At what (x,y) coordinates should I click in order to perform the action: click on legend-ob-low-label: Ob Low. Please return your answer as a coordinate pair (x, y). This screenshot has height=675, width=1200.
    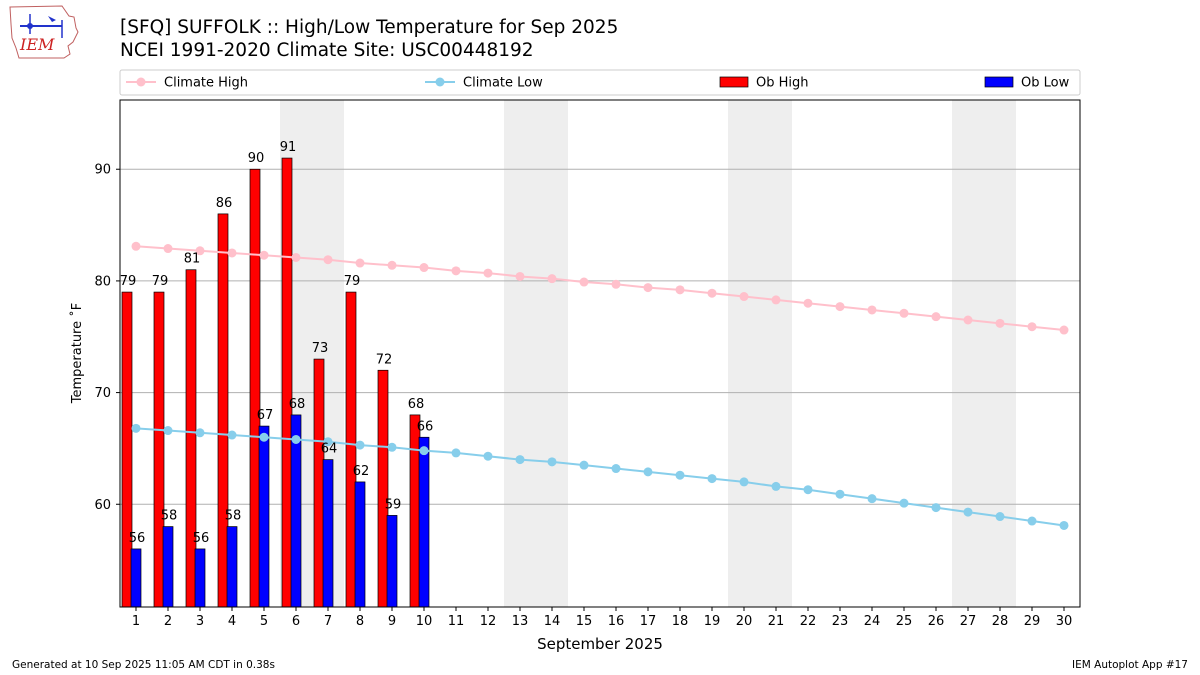
    Looking at the image, I should click on (1045, 83).